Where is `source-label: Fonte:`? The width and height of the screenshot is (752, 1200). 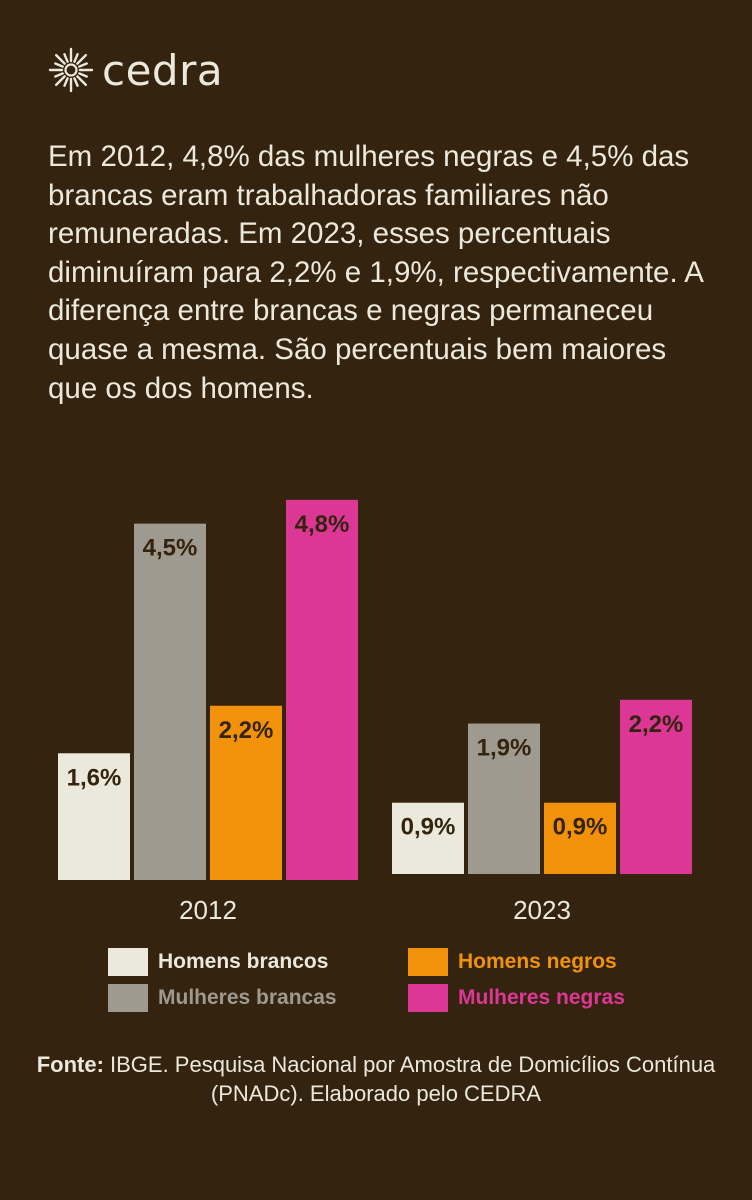 source-label: Fonte: is located at coordinates (70, 1064).